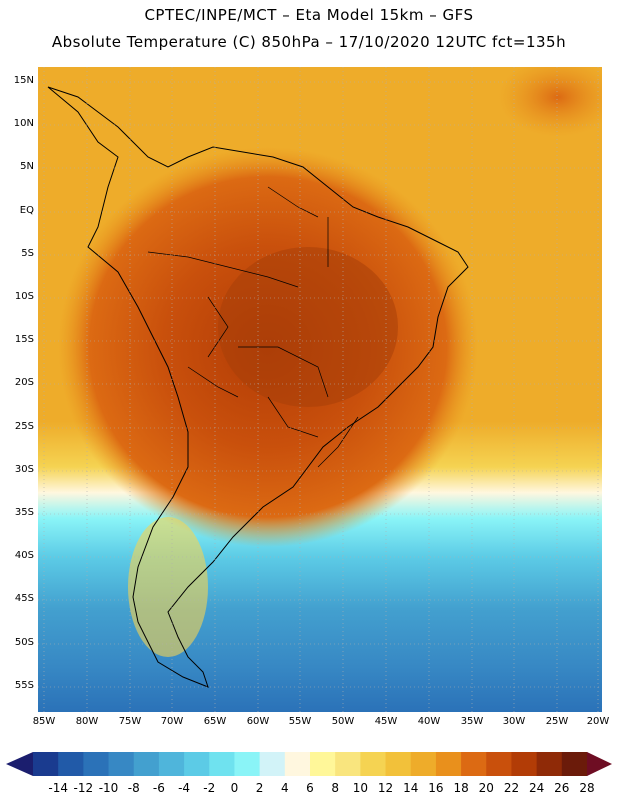 The image size is (618, 800). What do you see at coordinates (26, 210) in the screenshot?
I see `latitude-label: EQ` at bounding box center [26, 210].